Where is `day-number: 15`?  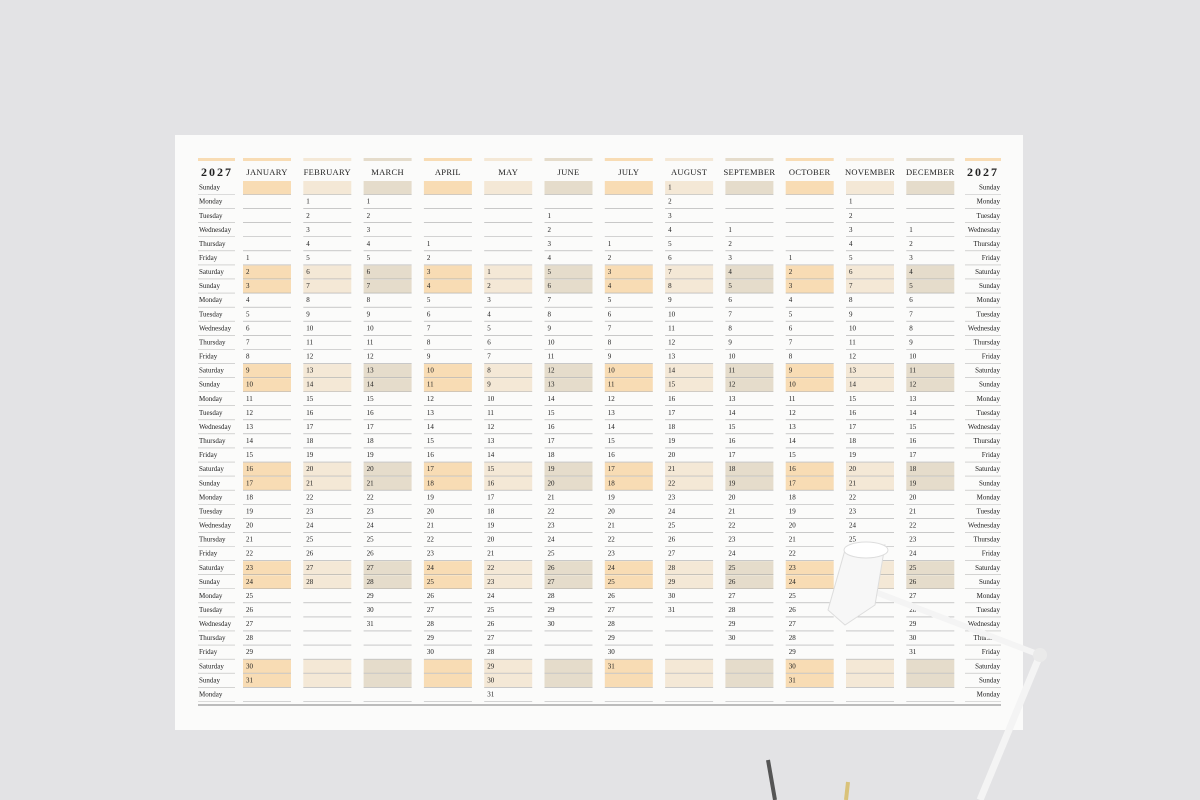
day-number: 15 is located at coordinates (491, 469).